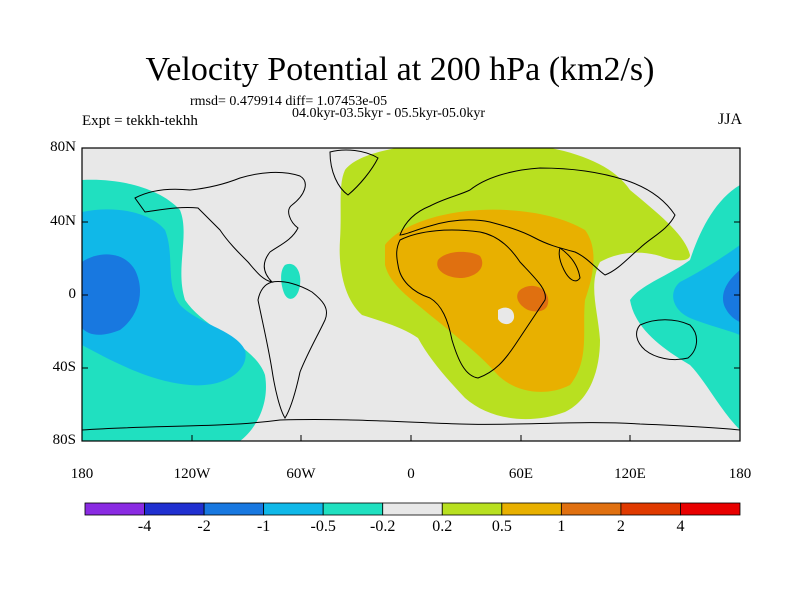 The height and width of the screenshot is (600, 800). I want to click on colorbar-label: 0.2, so click(442, 526).